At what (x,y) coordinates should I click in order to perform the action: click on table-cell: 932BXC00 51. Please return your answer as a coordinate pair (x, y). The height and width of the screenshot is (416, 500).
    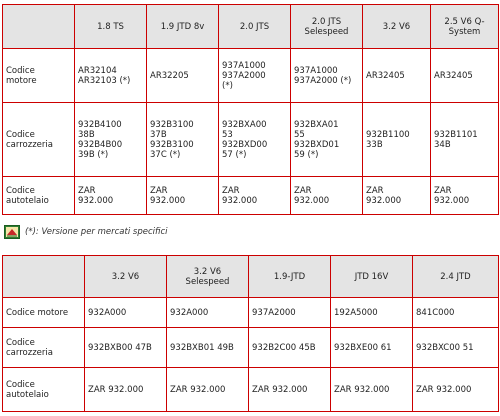
    Looking at the image, I should click on (455, 347).